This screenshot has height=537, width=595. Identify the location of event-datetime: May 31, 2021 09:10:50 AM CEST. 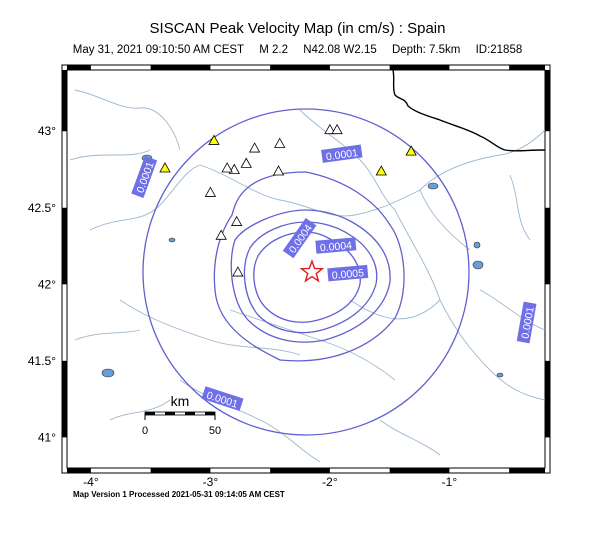
(158, 50).